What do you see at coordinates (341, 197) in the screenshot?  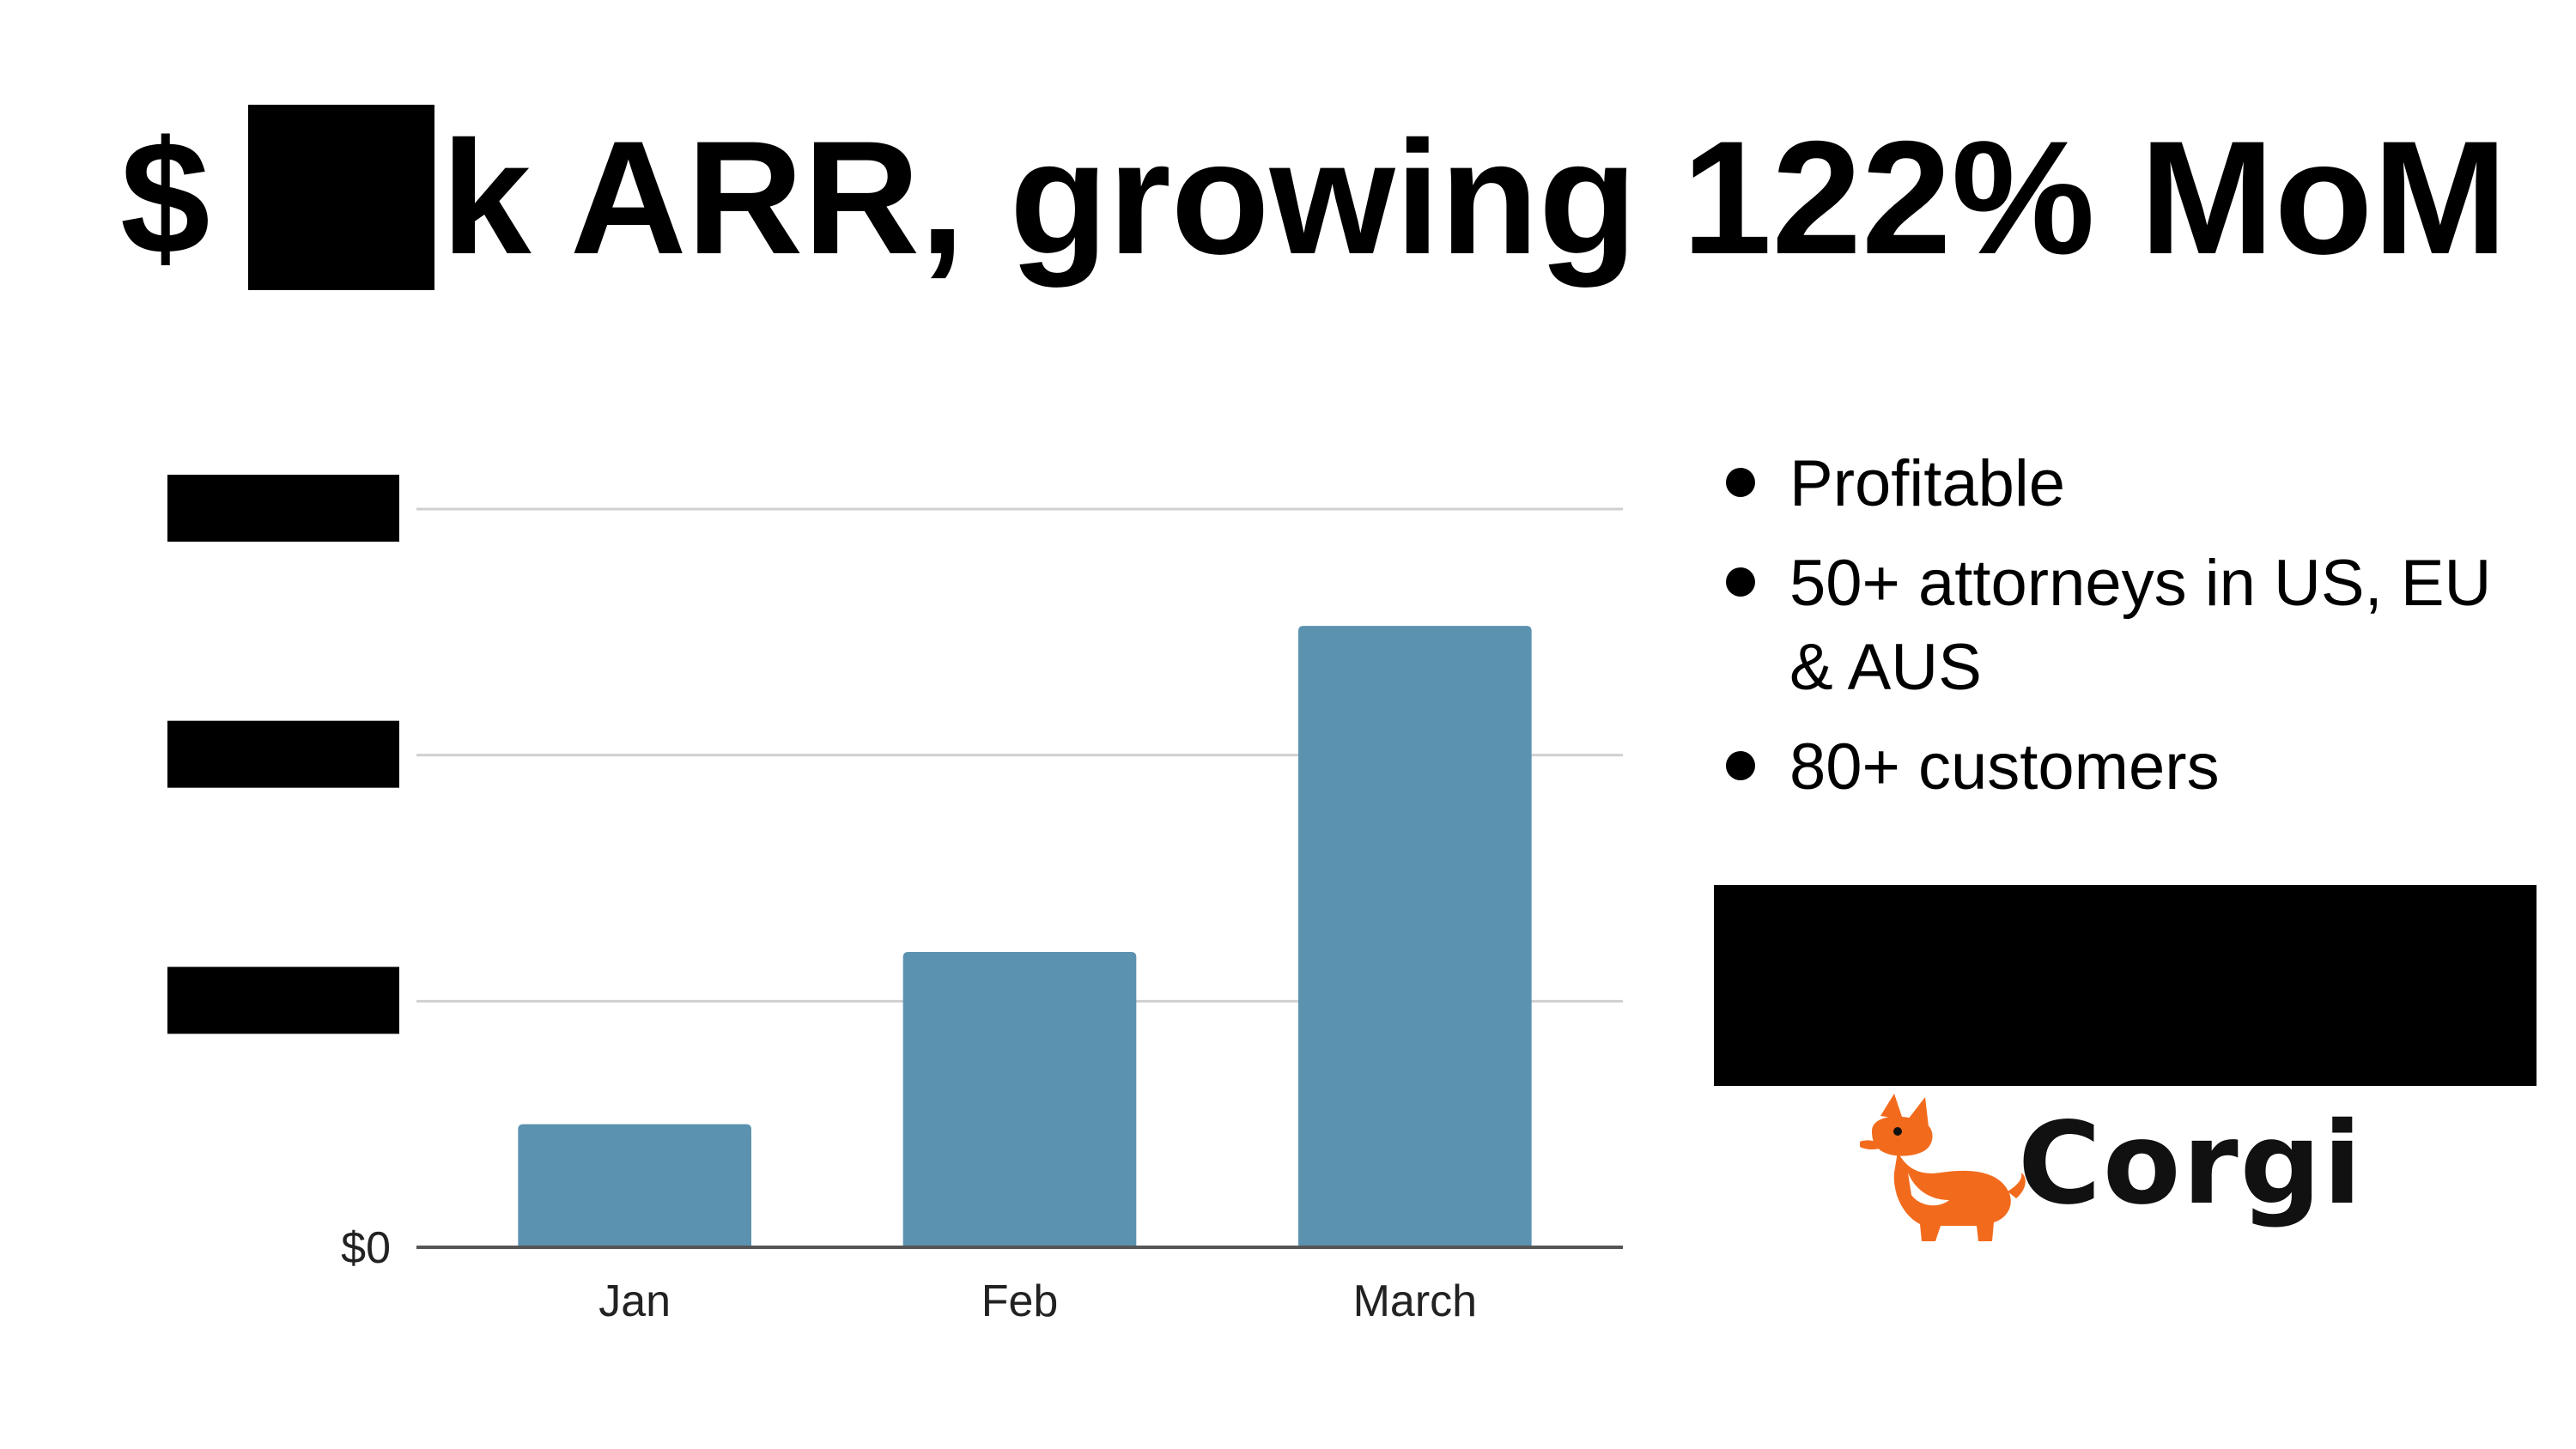 I see `redacted-amount` at bounding box center [341, 197].